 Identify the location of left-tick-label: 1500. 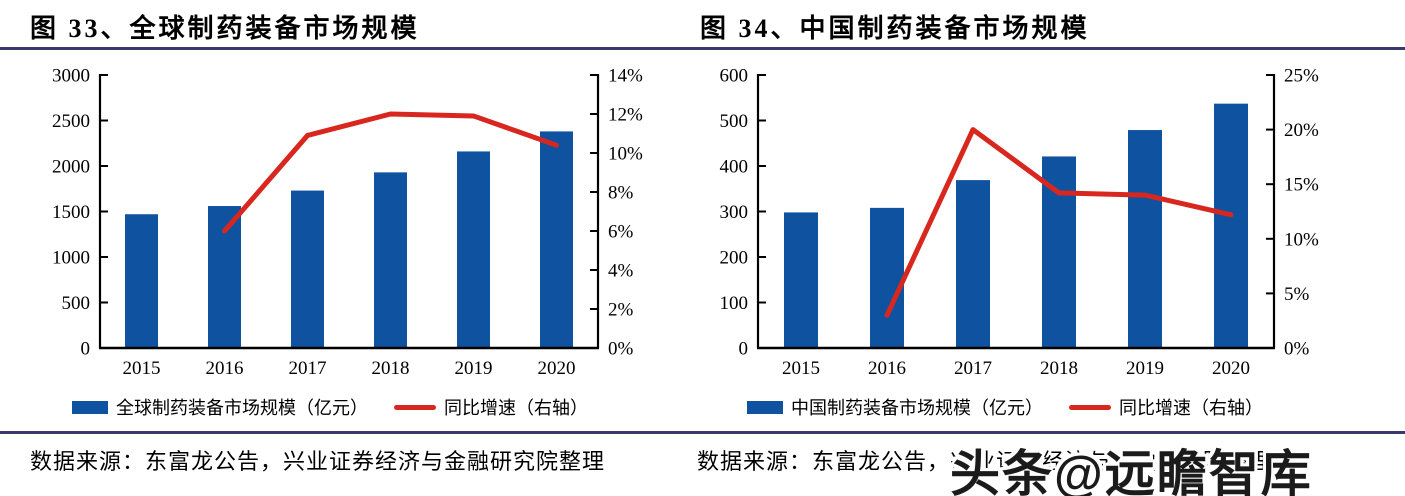
(71, 212).